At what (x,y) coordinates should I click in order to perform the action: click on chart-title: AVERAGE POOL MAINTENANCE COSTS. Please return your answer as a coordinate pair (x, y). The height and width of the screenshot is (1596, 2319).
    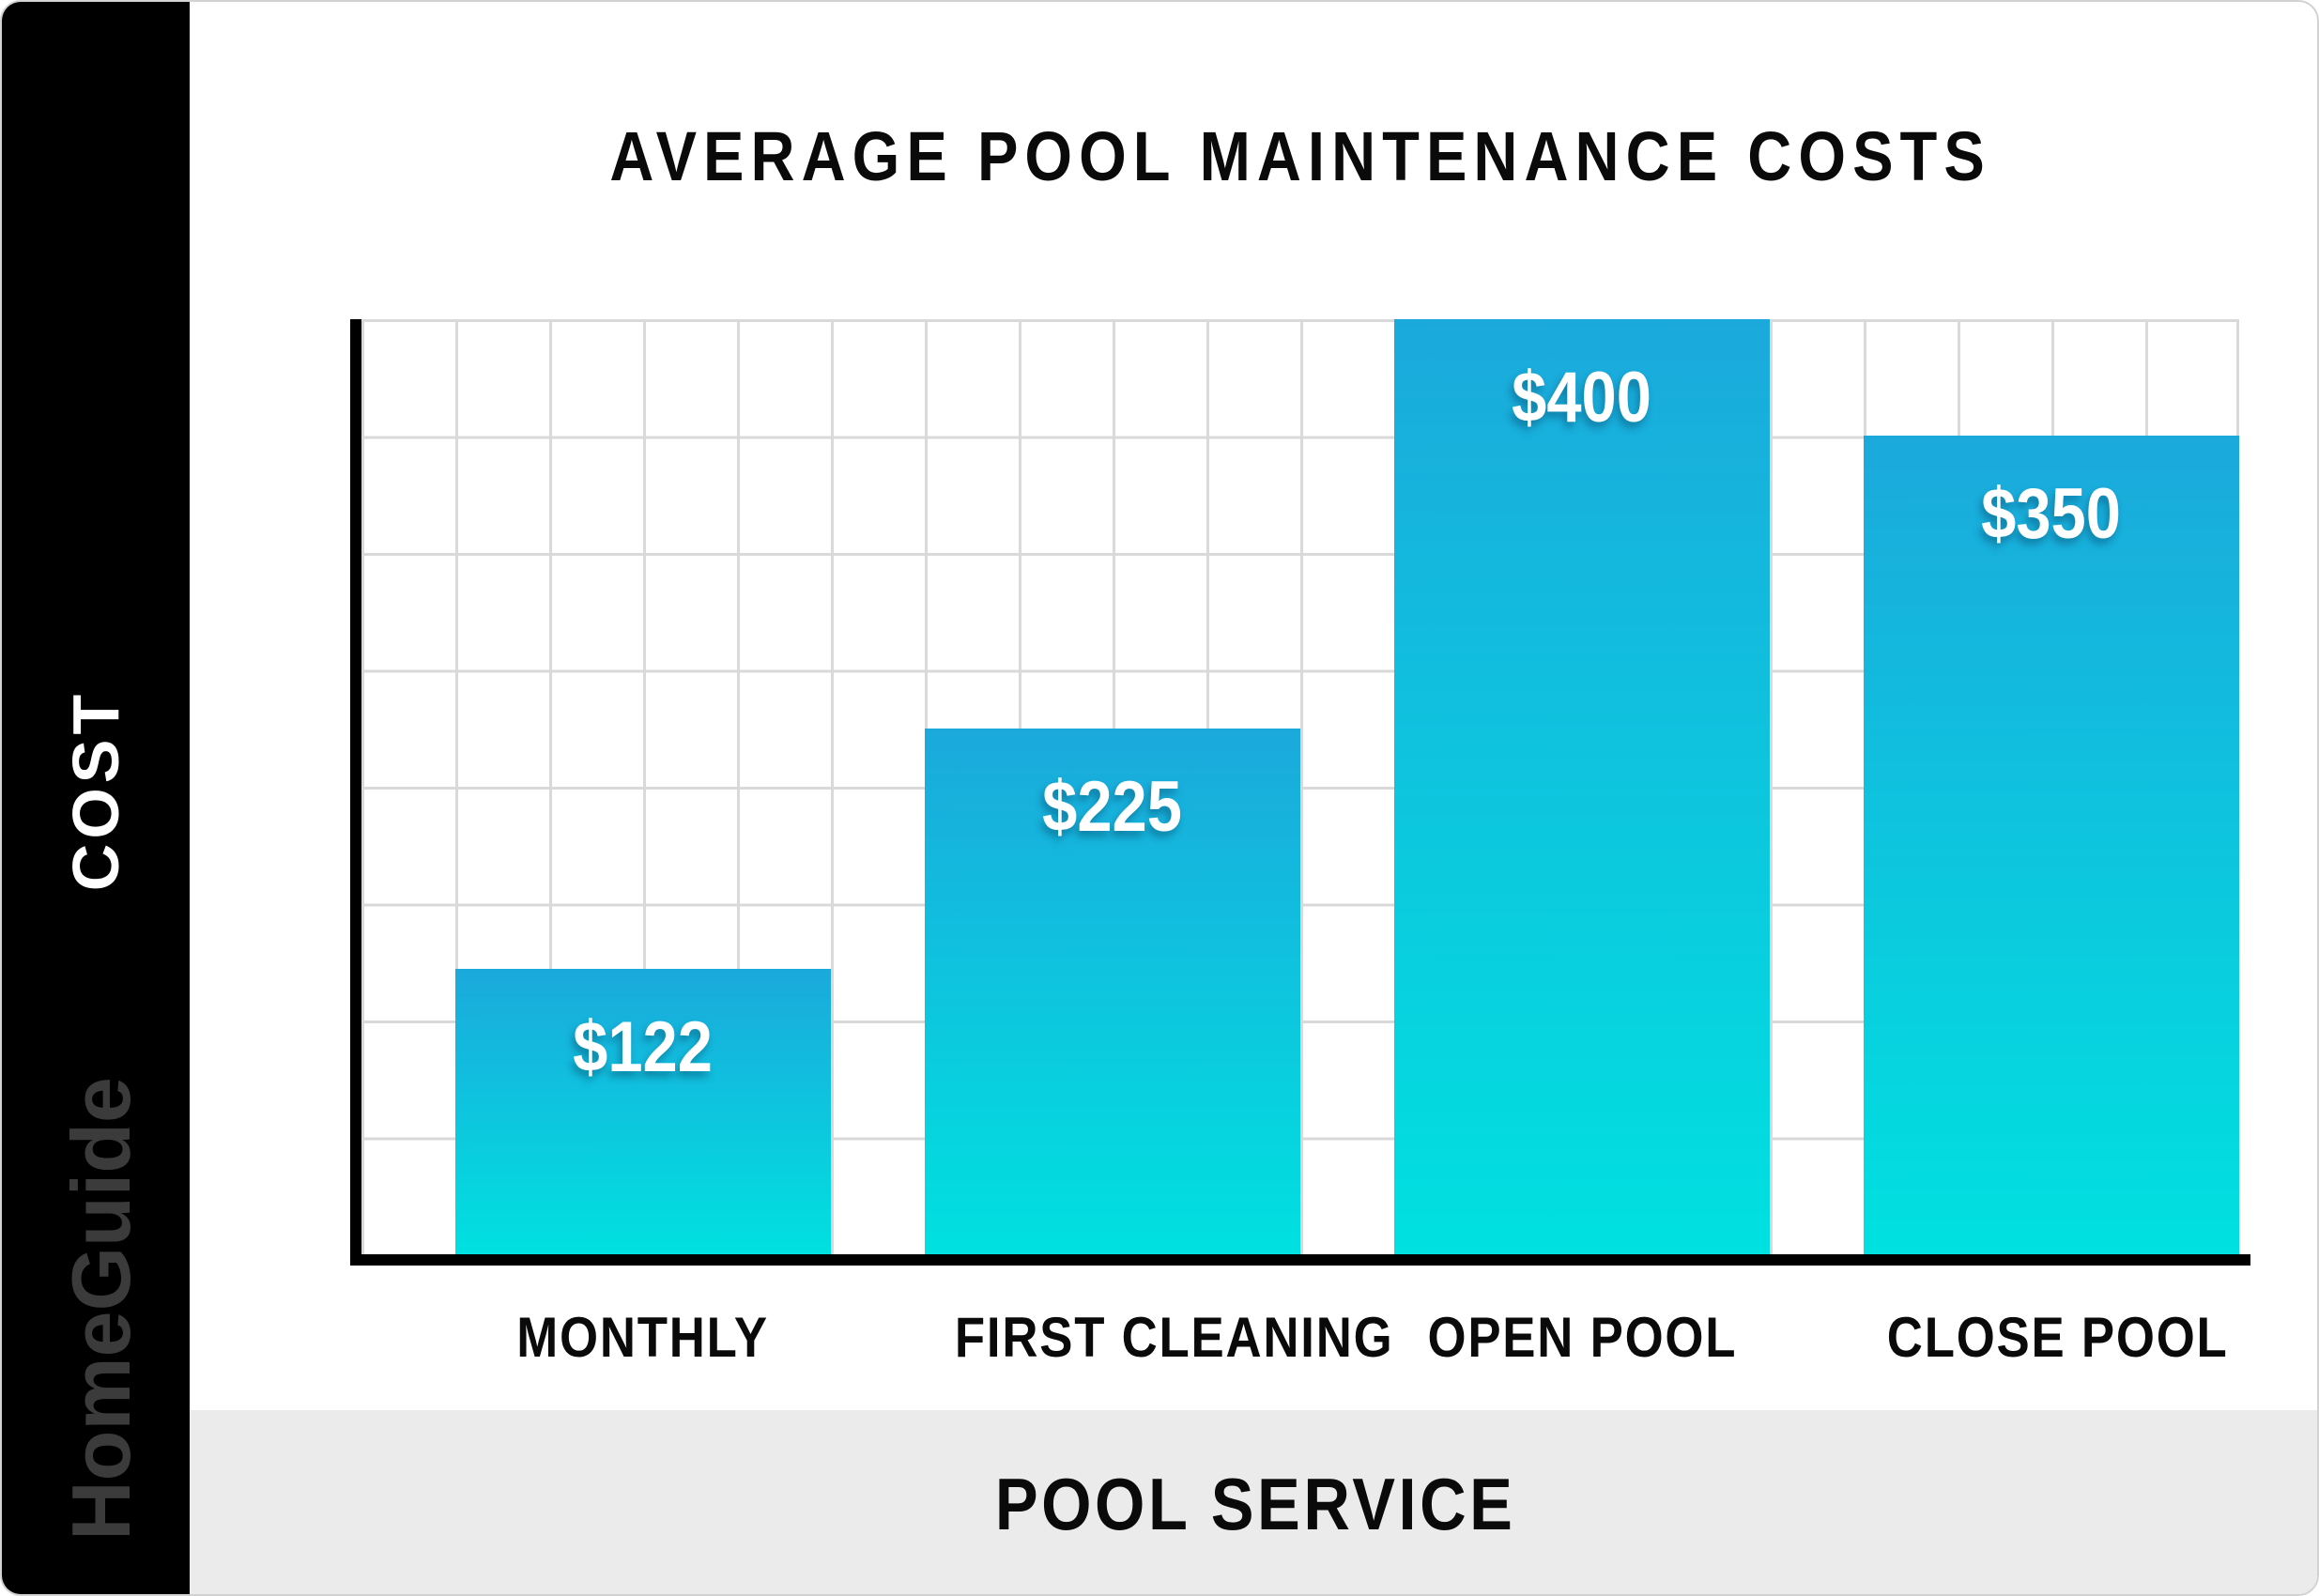
    Looking at the image, I should click on (1300, 156).